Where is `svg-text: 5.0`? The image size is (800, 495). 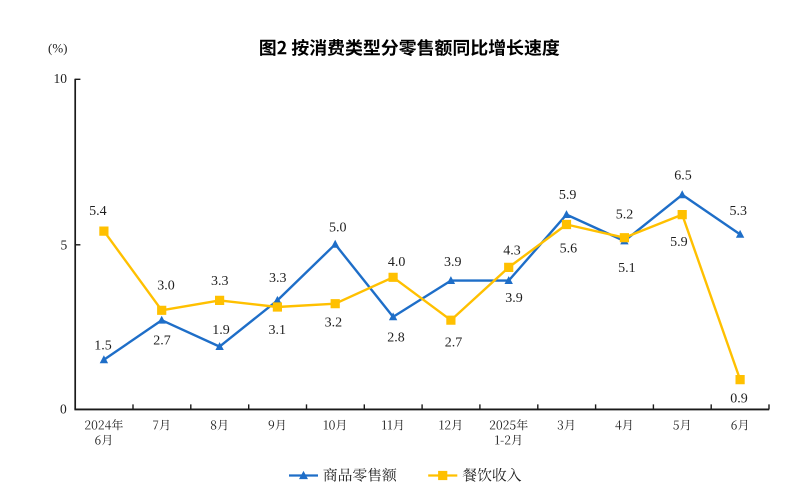
svg-text: 5.0 is located at coordinates (338, 227).